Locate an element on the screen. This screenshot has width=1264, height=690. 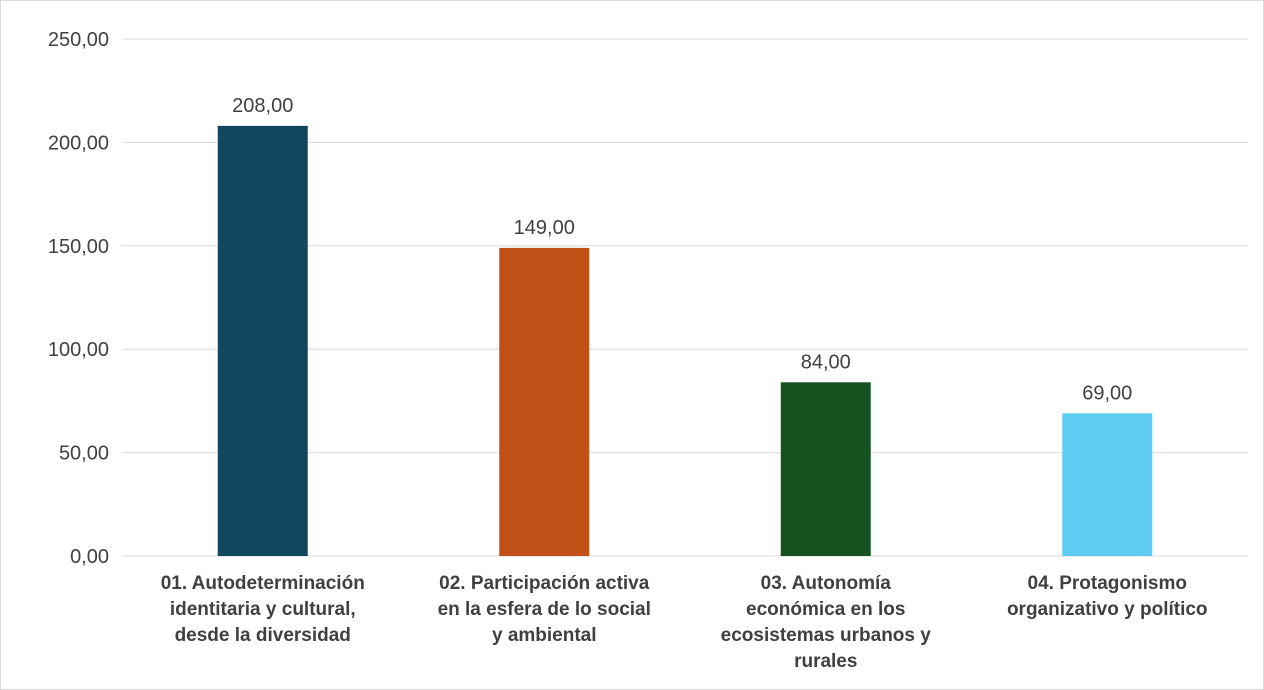
category-label-line: 03. Autonomía is located at coordinates (826, 583).